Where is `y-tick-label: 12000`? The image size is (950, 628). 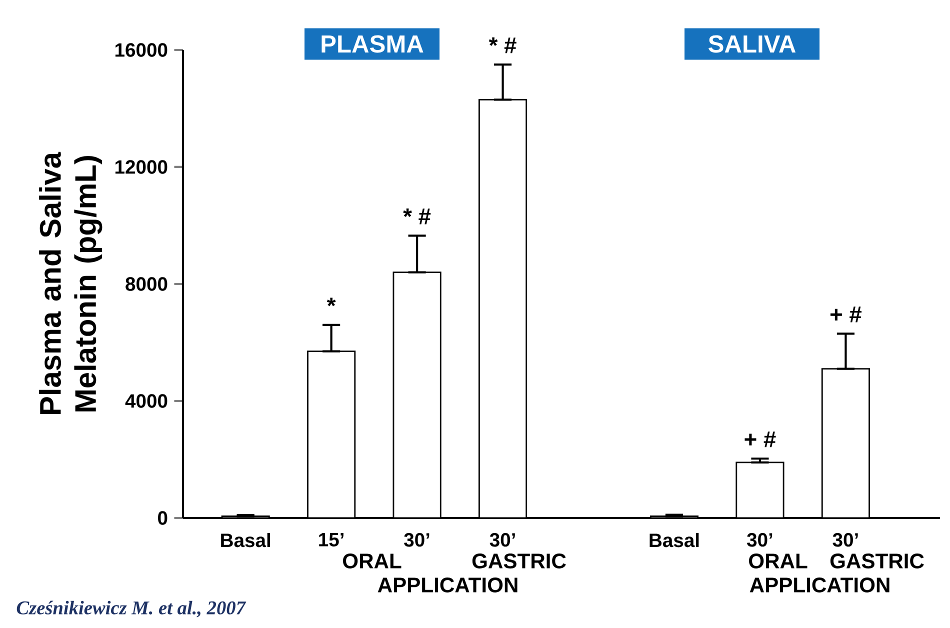
y-tick-label: 12000 is located at coordinates (141, 167).